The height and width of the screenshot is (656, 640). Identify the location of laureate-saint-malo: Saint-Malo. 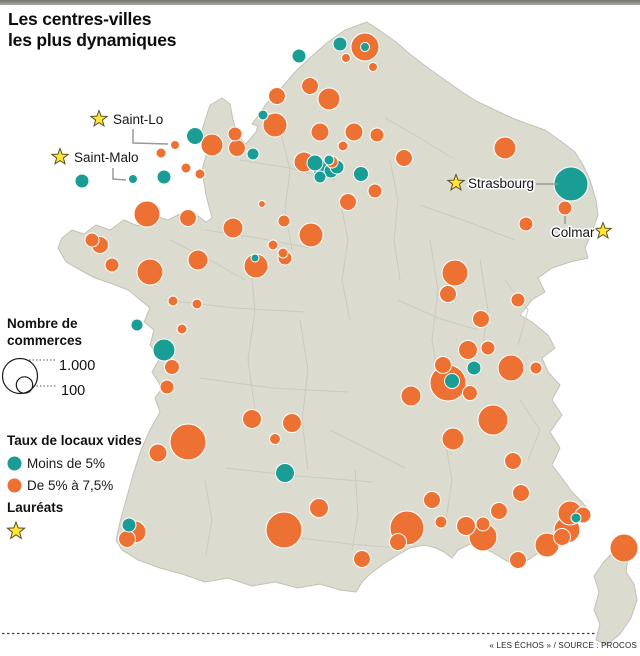
(95, 164).